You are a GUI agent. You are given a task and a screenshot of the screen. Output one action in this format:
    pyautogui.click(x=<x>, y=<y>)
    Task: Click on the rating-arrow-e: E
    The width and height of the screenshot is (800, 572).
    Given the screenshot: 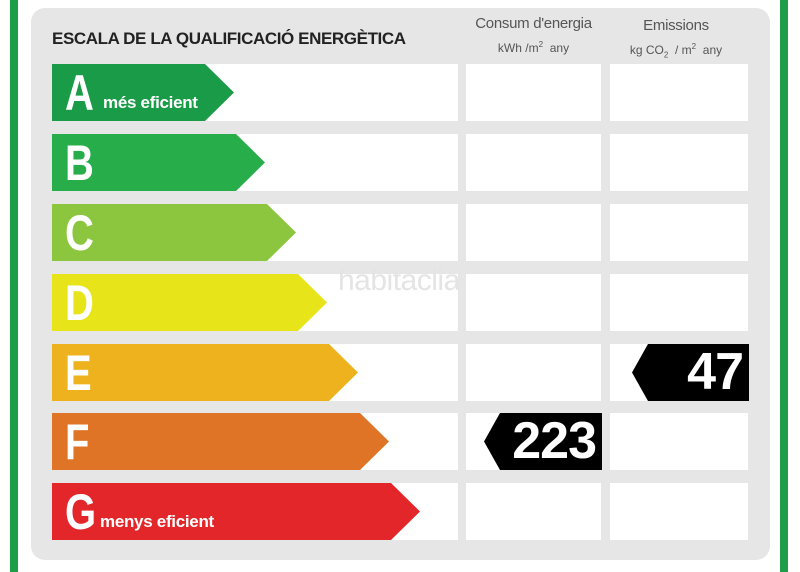 What is the action you would take?
    pyautogui.click(x=205, y=372)
    